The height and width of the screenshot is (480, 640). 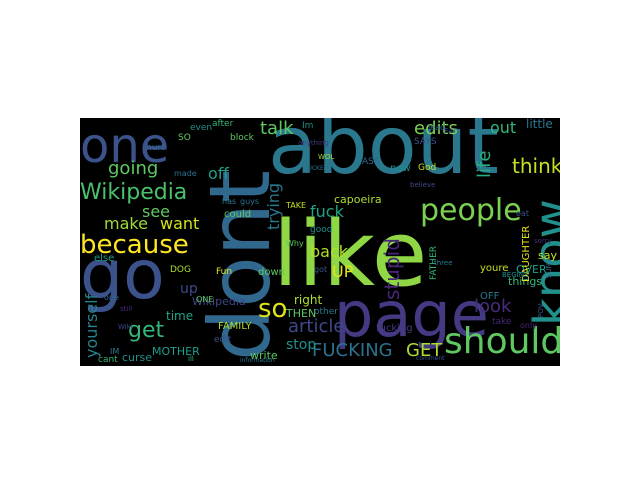 What do you see at coordinates (528, 325) in the screenshot?
I see `word-only: only` at bounding box center [528, 325].